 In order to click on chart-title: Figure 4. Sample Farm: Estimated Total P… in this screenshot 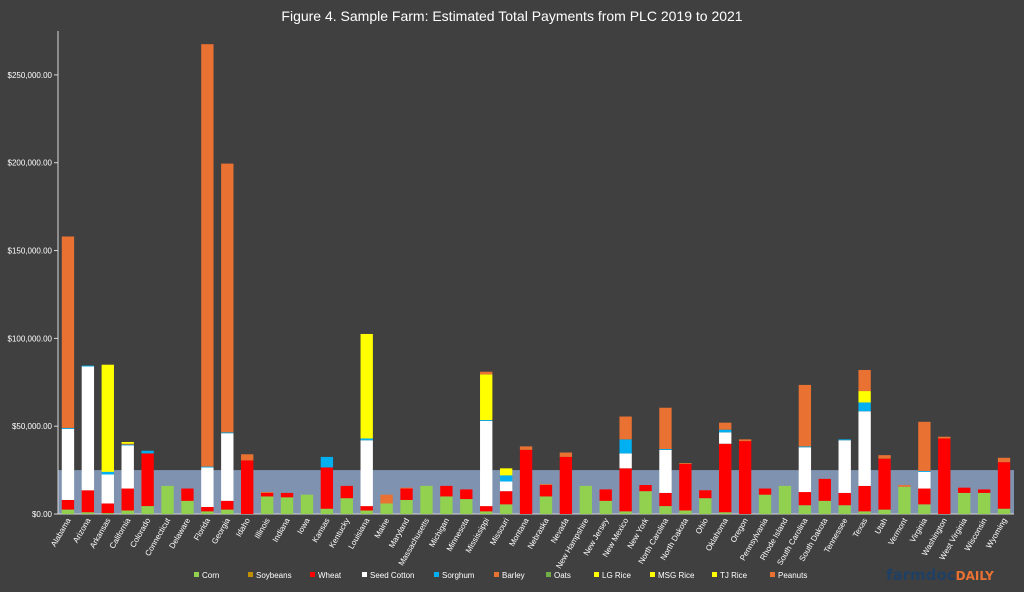, I will do `click(511, 16)`.